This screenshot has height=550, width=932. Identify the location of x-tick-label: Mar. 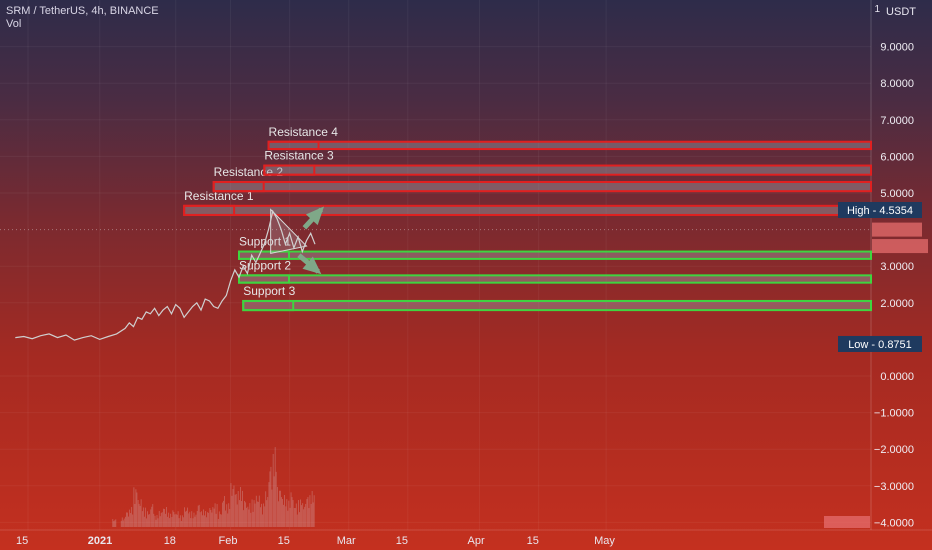
(346, 541).